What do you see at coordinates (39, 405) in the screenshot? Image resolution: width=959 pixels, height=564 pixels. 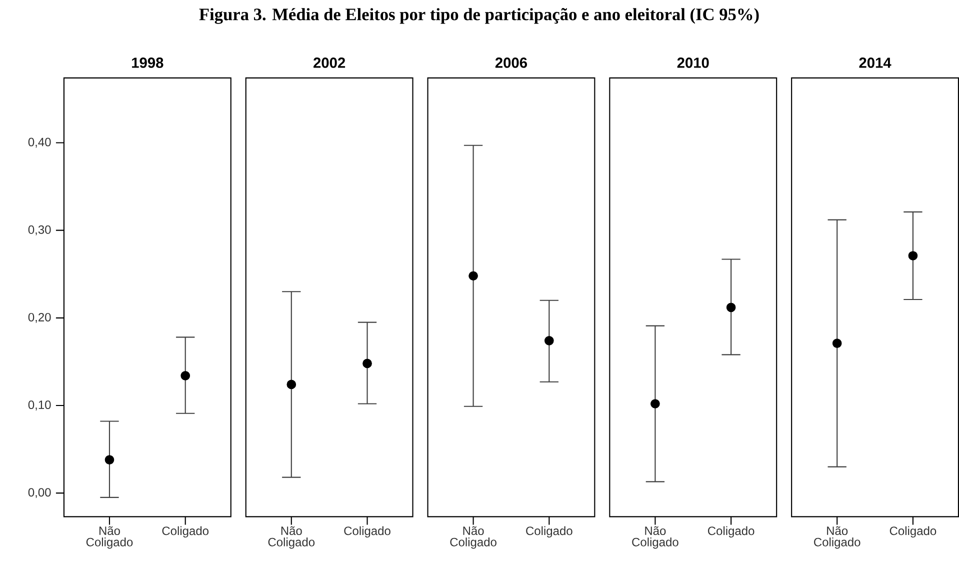 I see `y-tick-label: 0,10` at bounding box center [39, 405].